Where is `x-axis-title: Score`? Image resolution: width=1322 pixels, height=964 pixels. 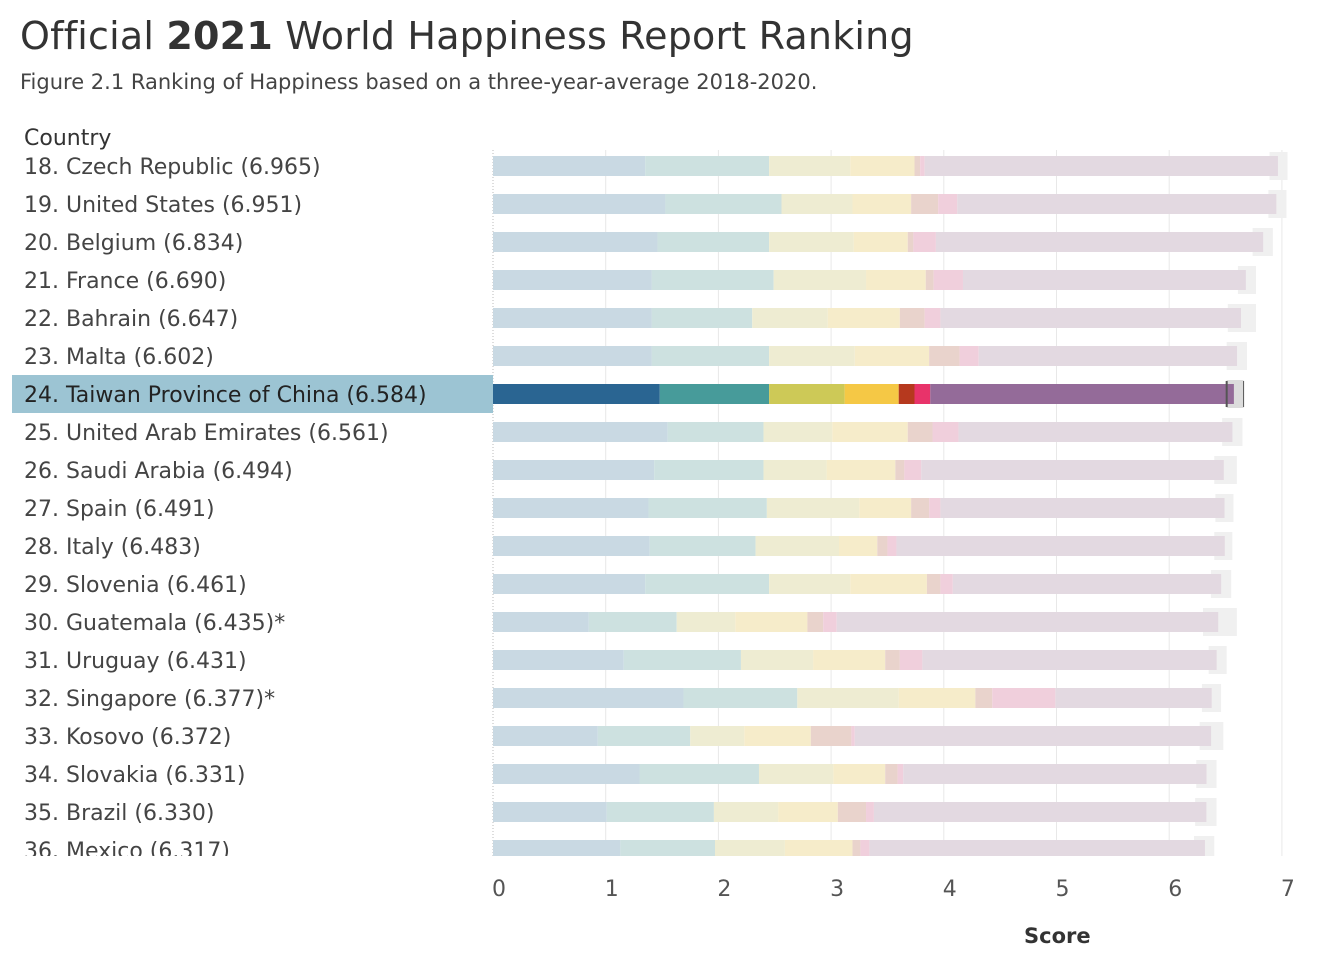
x-axis-title: Score is located at coordinates (1057, 936).